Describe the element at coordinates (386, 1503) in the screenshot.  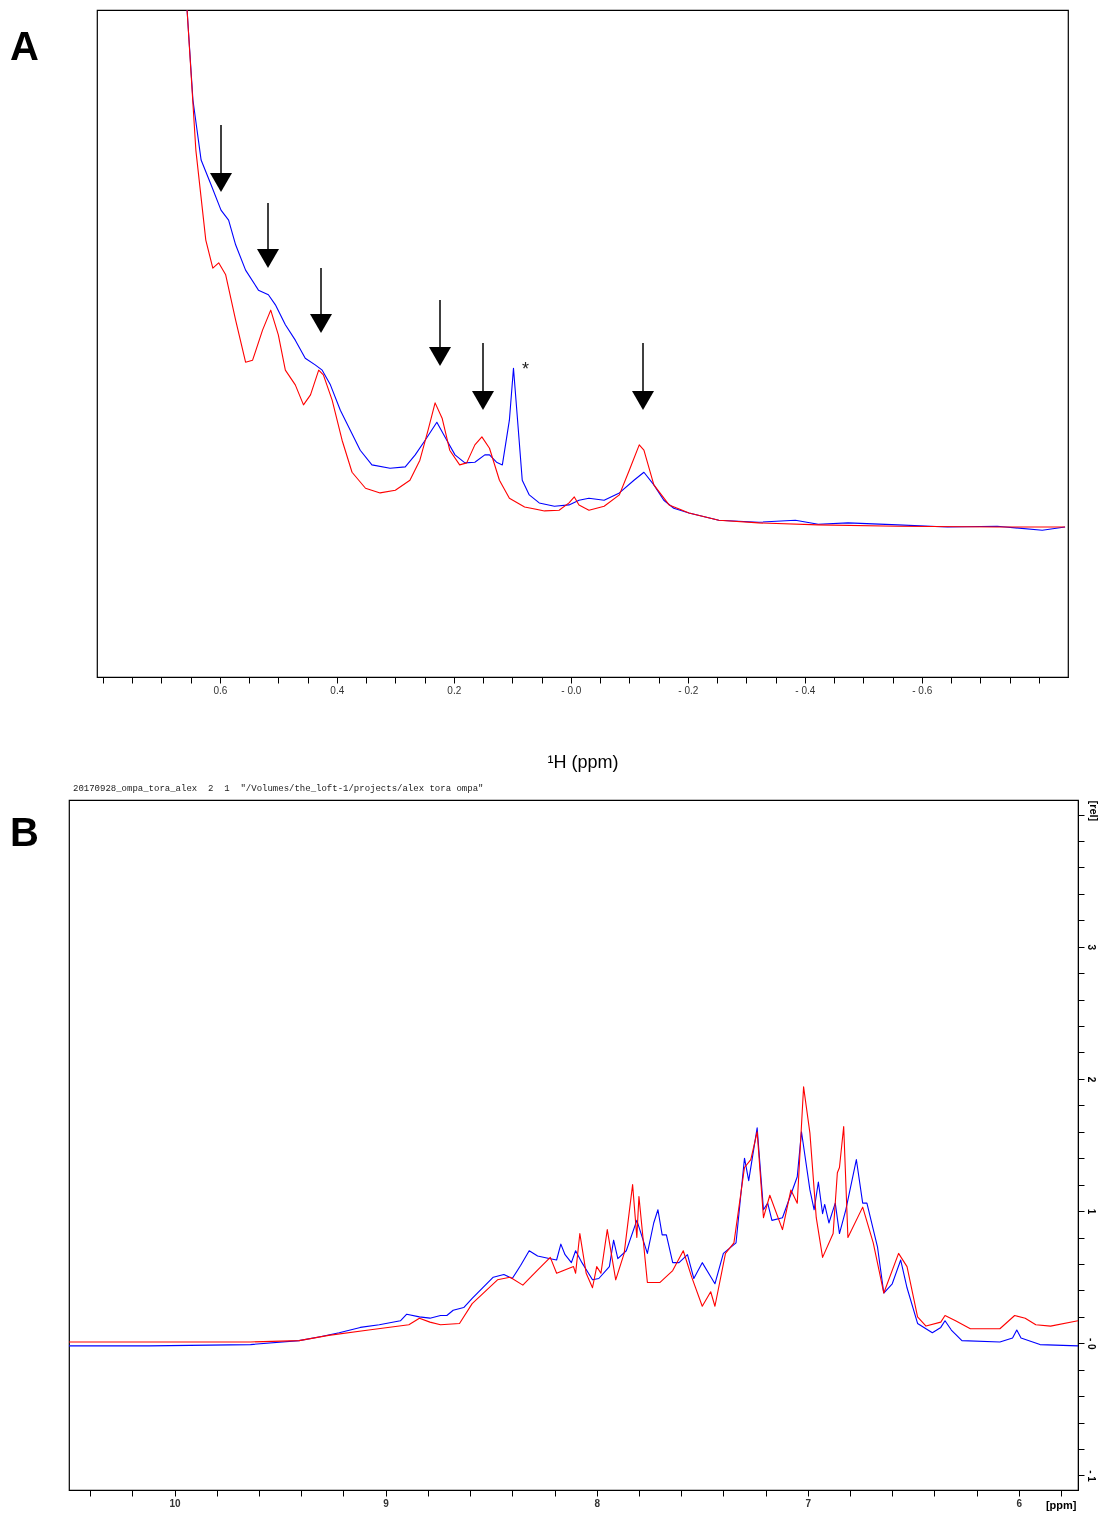
I see `x-tick-label: 9` at that location.